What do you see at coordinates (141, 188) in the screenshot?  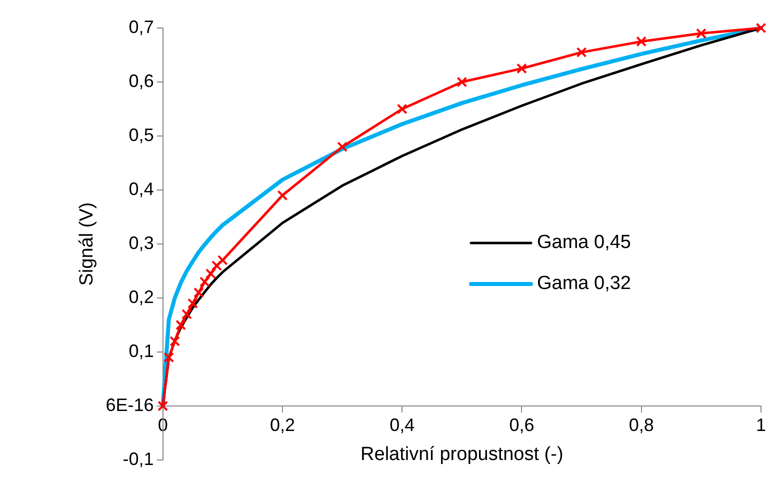 I see `y-tick-label: 0,4` at bounding box center [141, 188].